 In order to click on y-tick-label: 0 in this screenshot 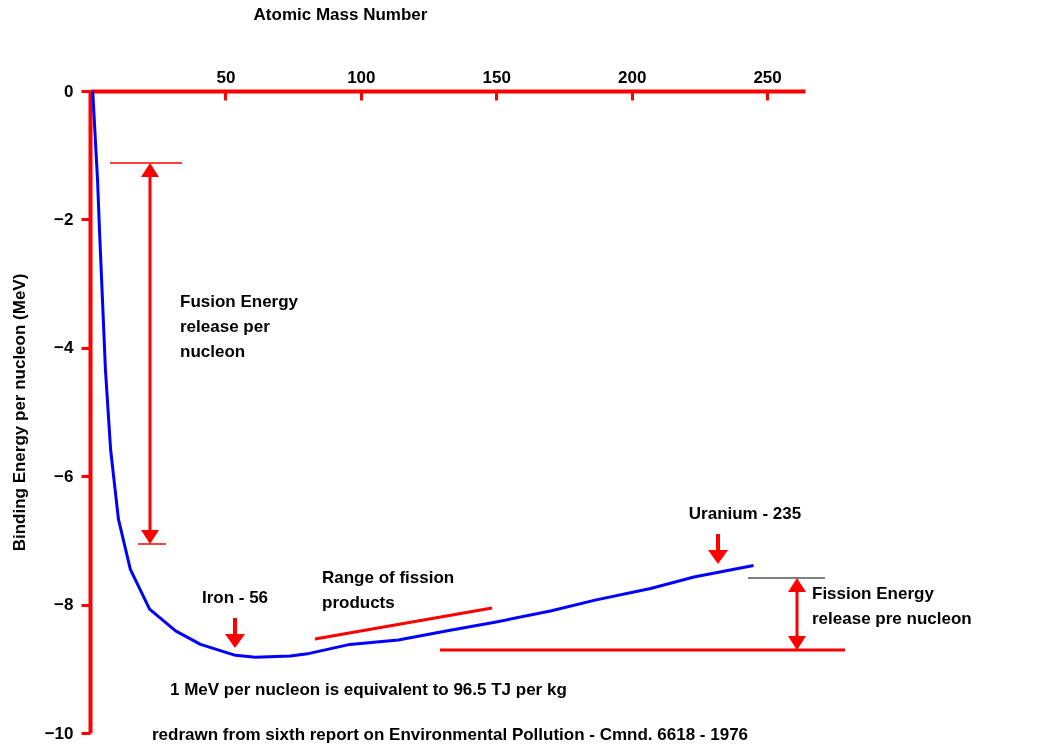, I will do `click(69, 91)`.